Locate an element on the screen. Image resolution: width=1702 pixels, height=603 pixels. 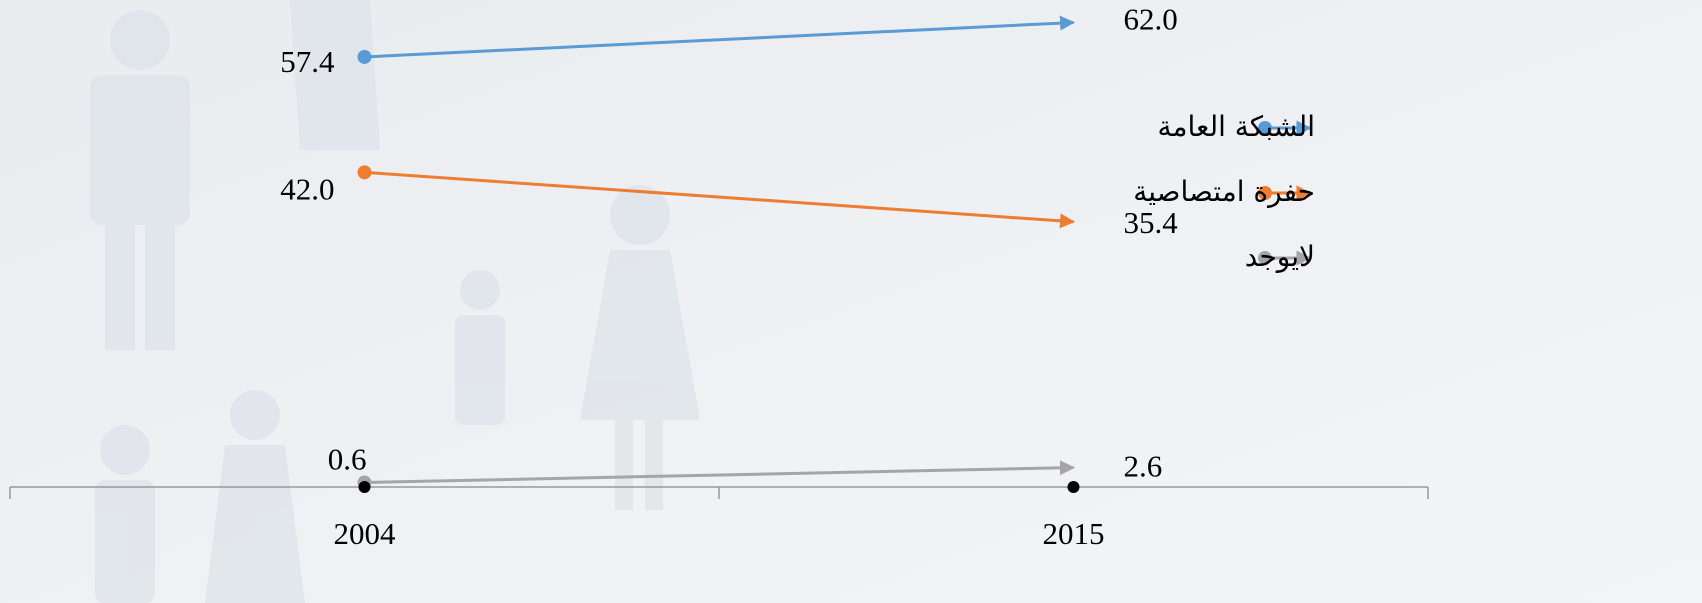
data-label: 2.6 is located at coordinates (1143, 466).